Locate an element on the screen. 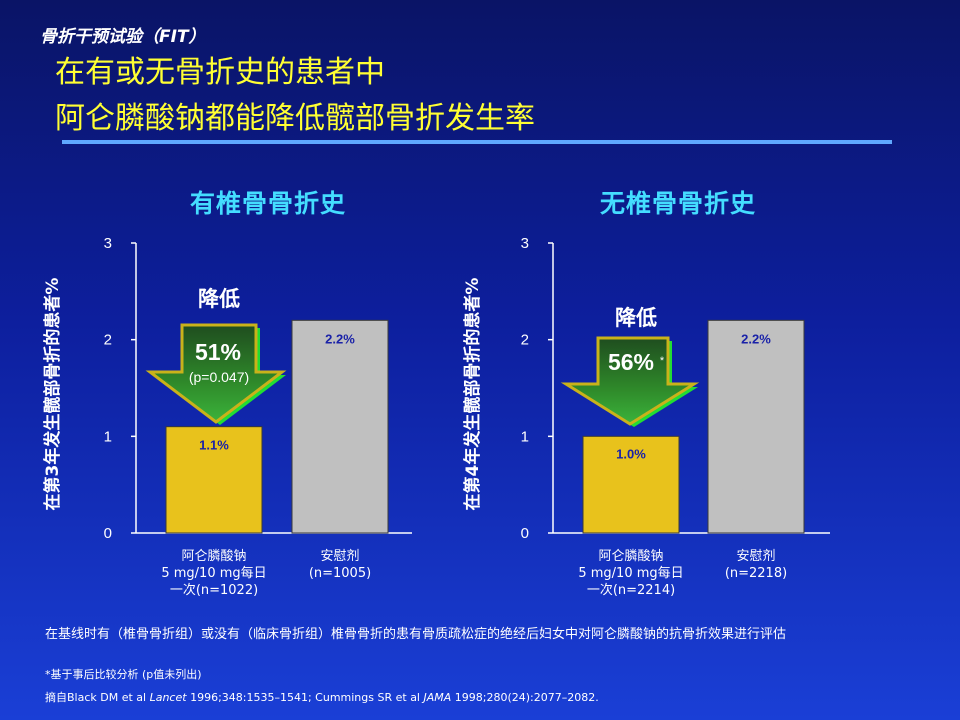  chart-2-title: 无椎骨骨折史 is located at coordinates (678, 203).